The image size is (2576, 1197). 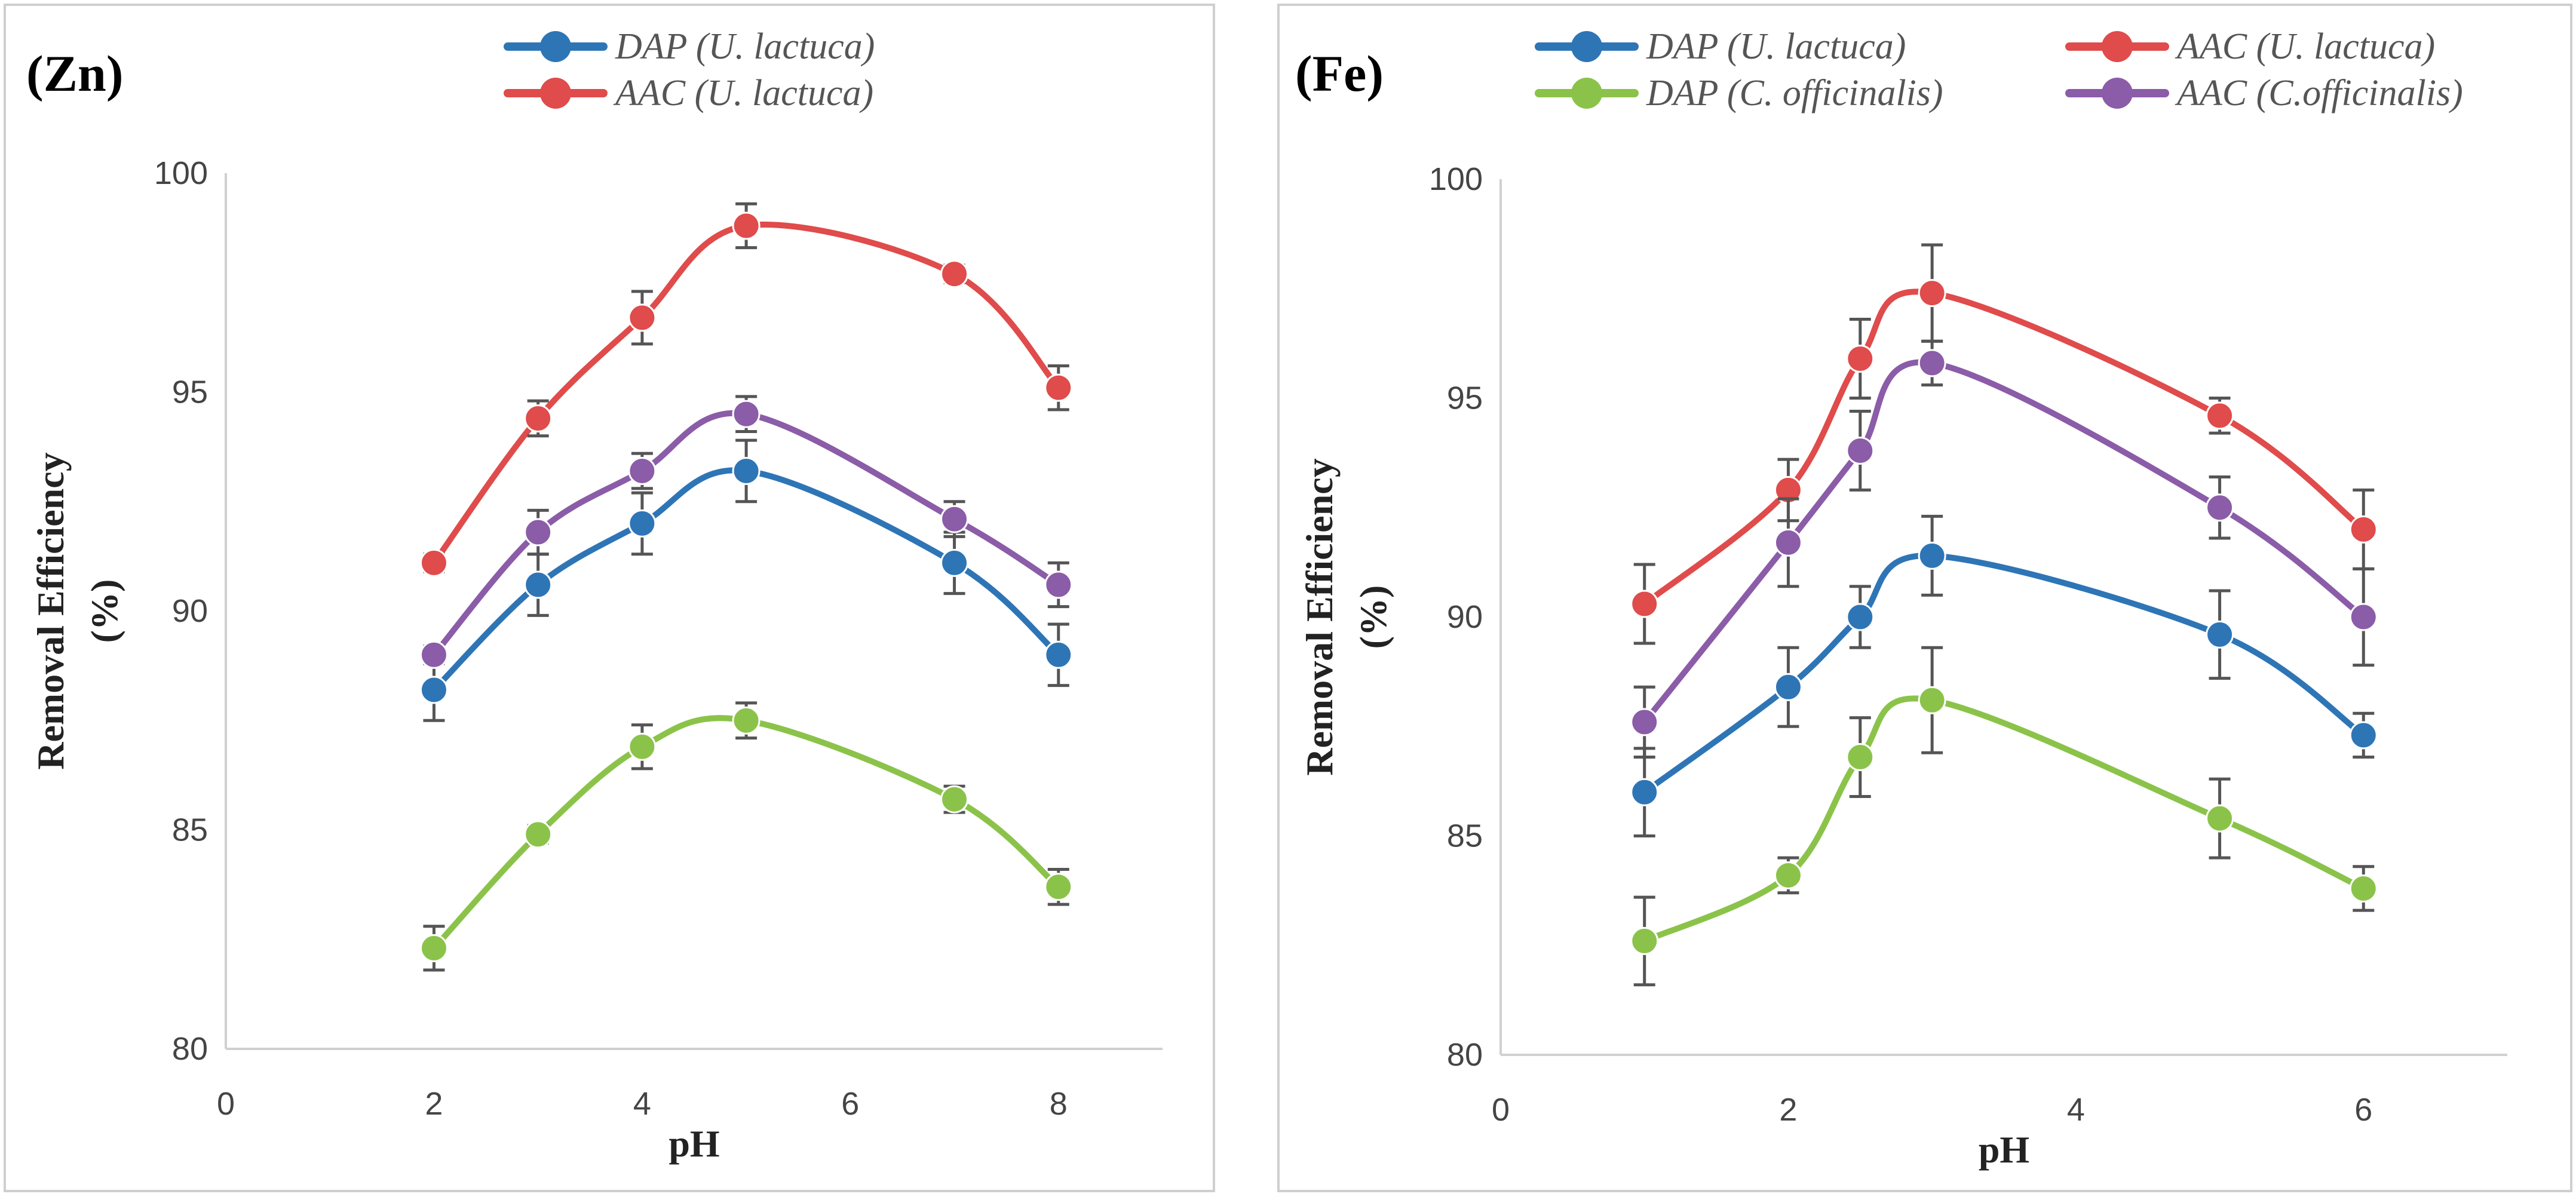 I want to click on fe-legend-entry-aac-u-lactuca: AAC (U. lactuca), so click(x=2250, y=46).